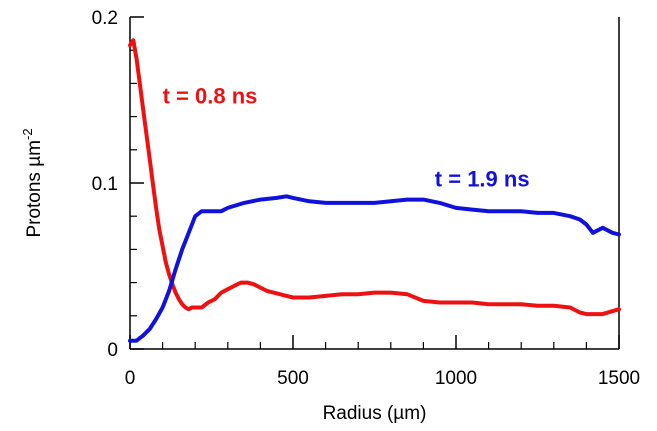 The image size is (657, 431). I want to click on annotation-group: t = 0.8 ns t = 1.9 ns, so click(346, 137).